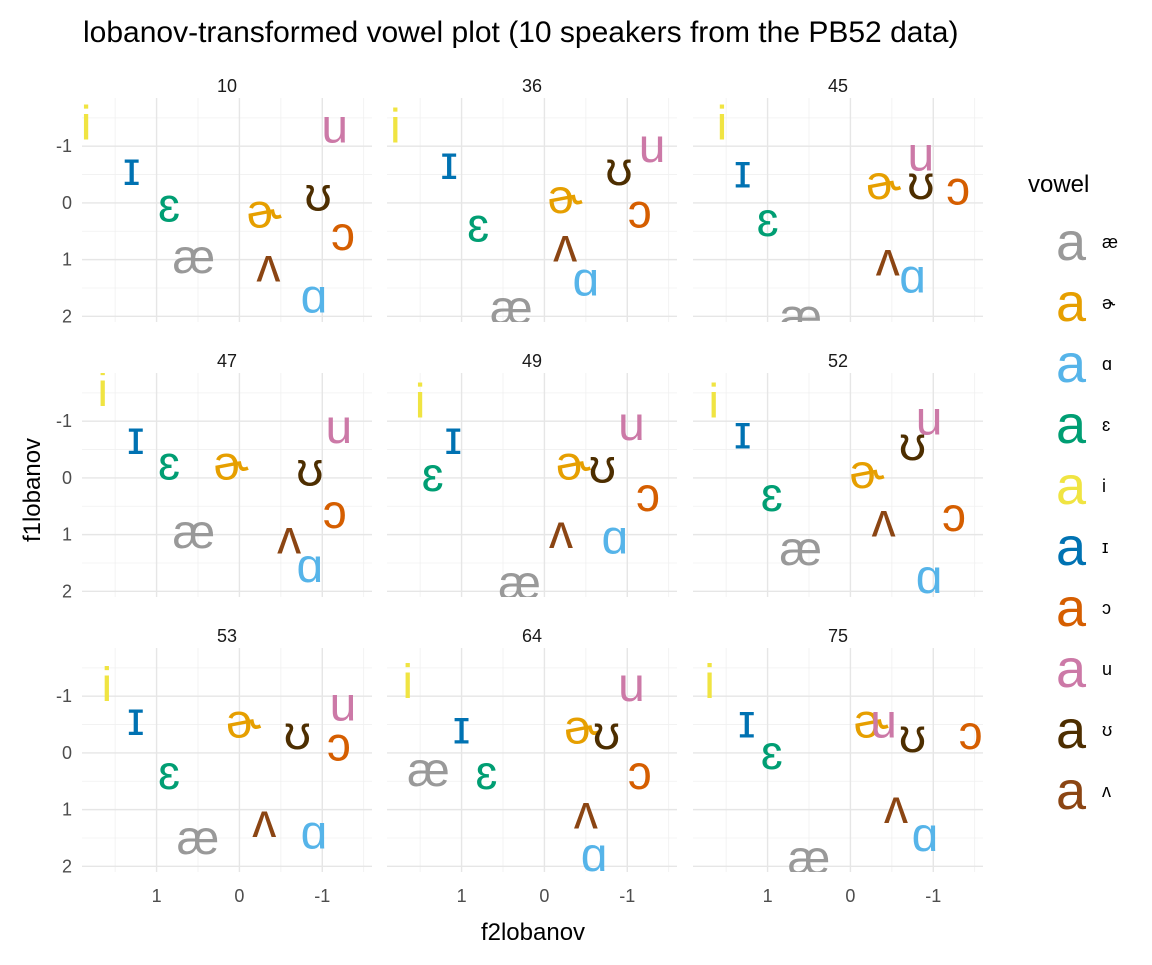  What do you see at coordinates (67, 535) in the screenshot?
I see `y-tick-label: 1` at bounding box center [67, 535].